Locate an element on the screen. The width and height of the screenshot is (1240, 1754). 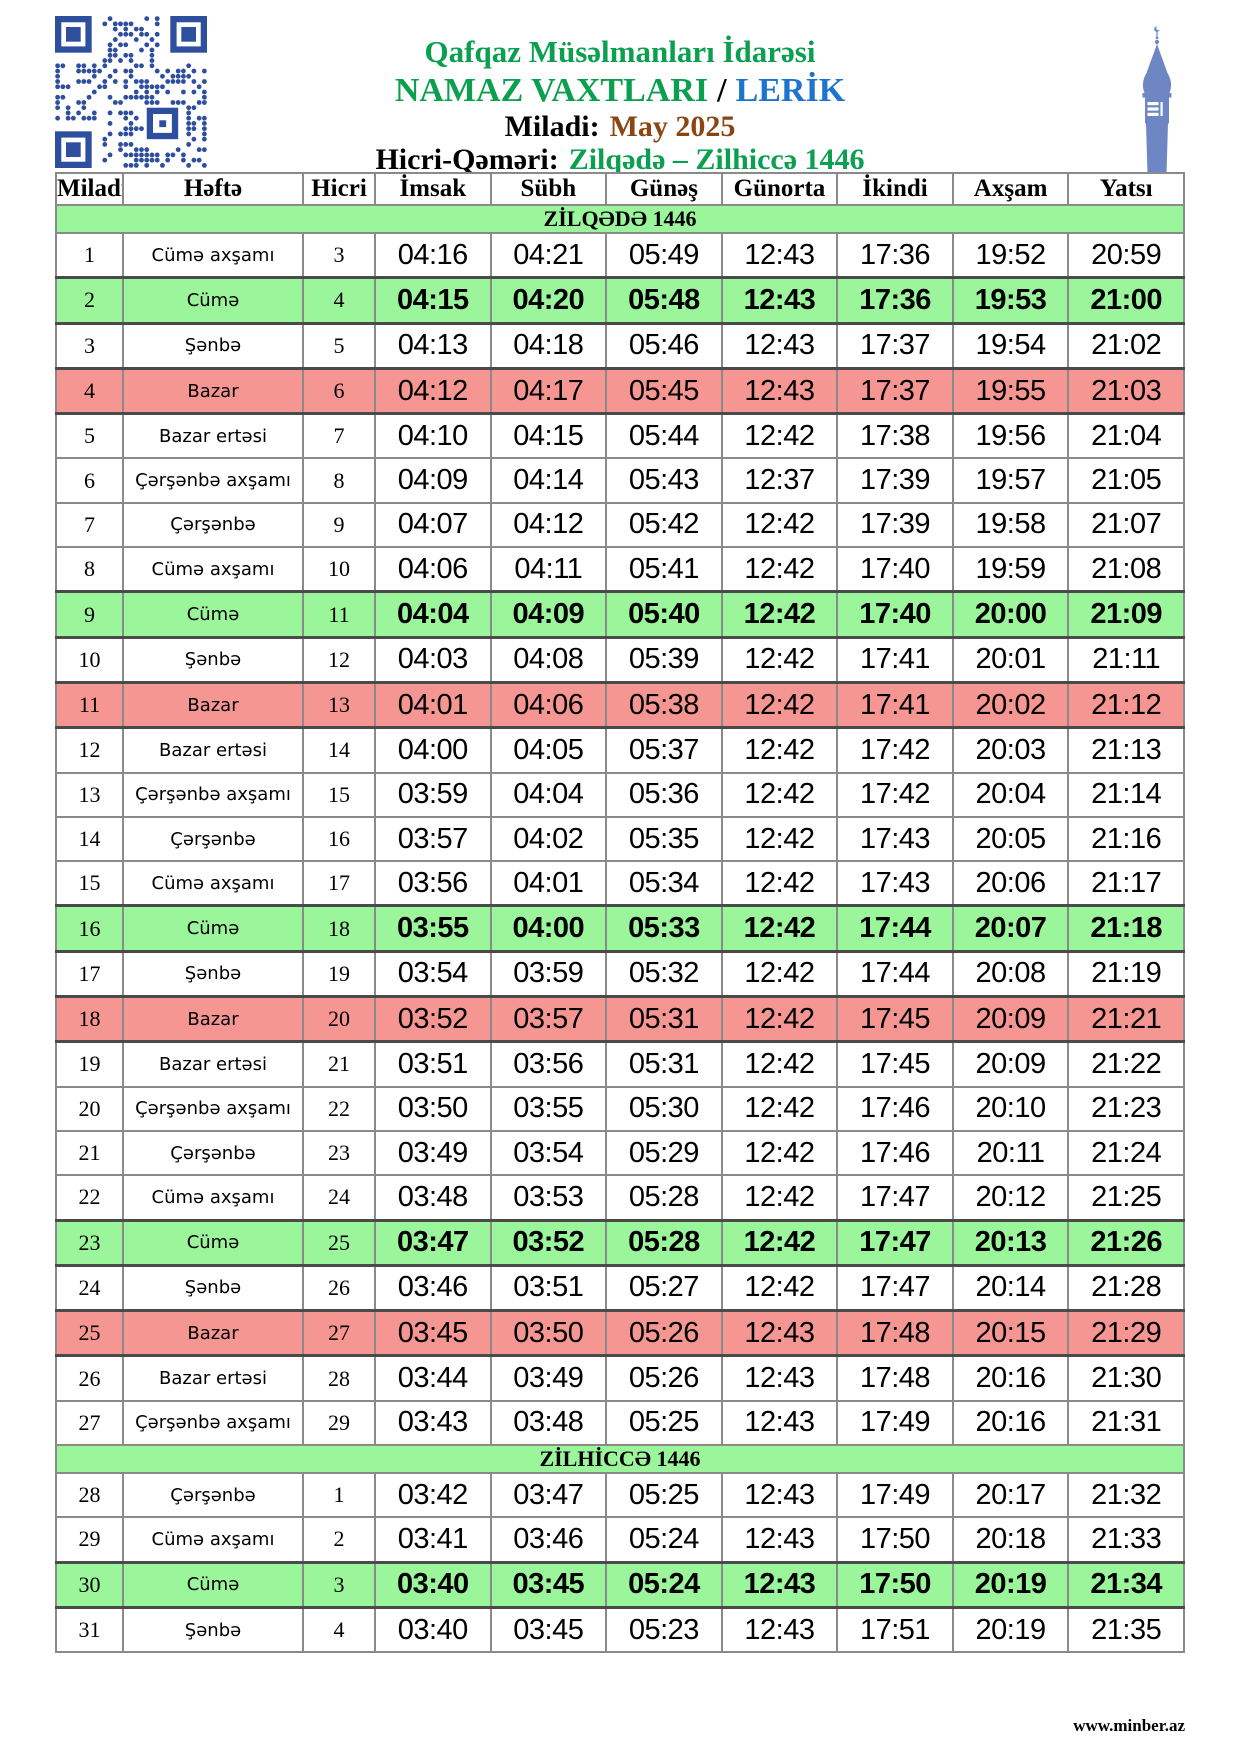
cell-time-i̇kindi: 17:43 is located at coordinates (895, 883).